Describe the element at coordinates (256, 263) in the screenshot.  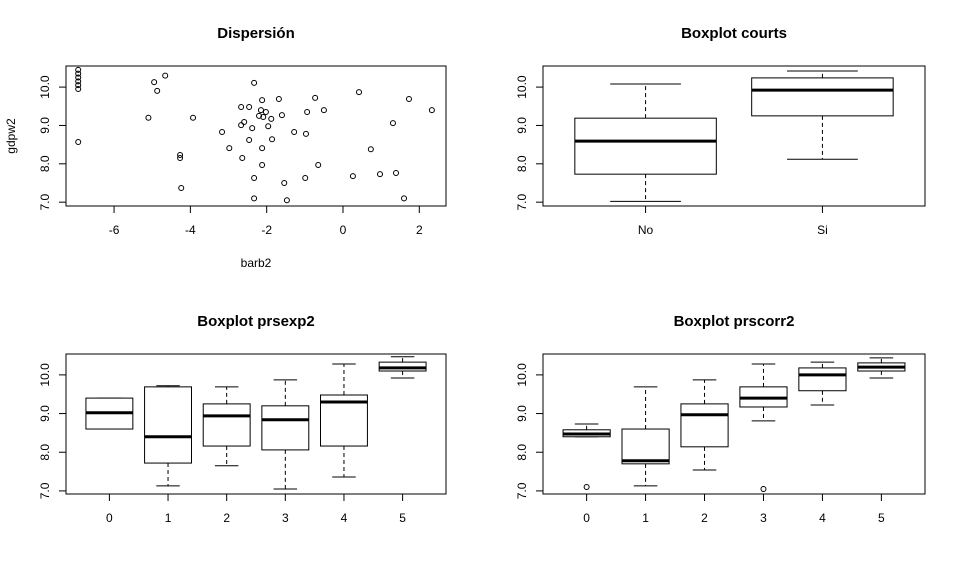
I see `x-axis-label: barb2` at that location.